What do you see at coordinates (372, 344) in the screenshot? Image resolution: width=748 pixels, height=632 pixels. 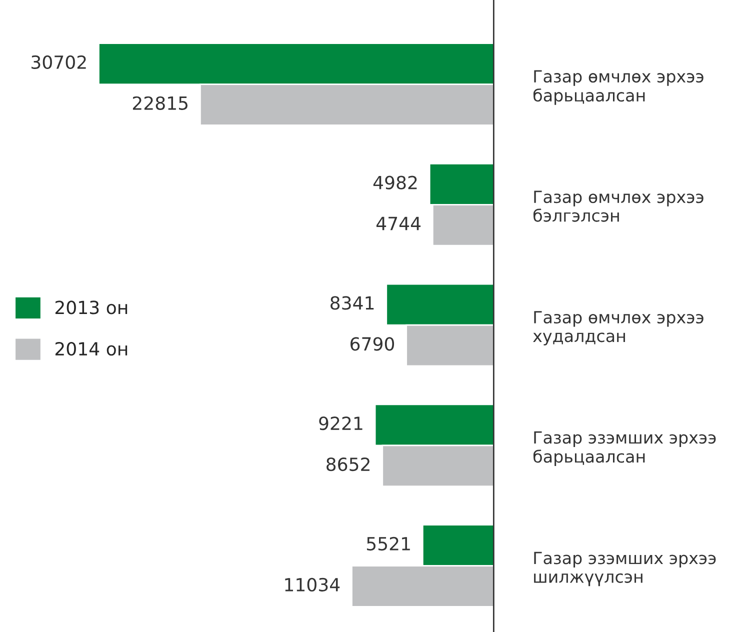 I see `data-label: 6790` at bounding box center [372, 344].